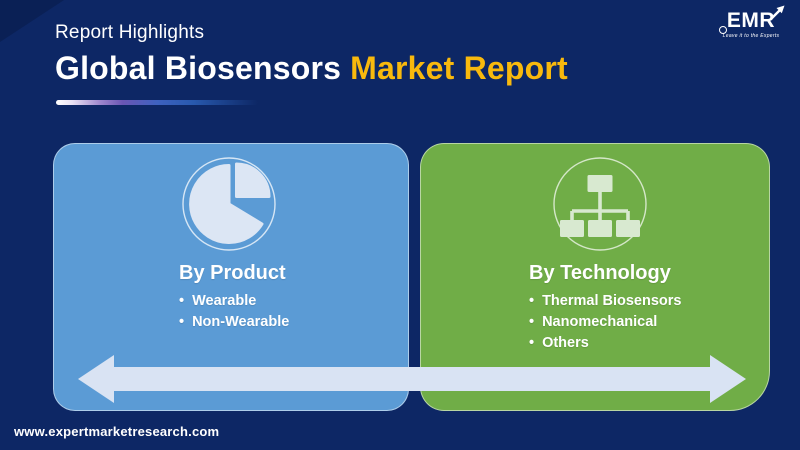 Image resolution: width=800 pixels, height=450 pixels. I want to click on card-heading-by-technology: By Technology, so click(600, 273).